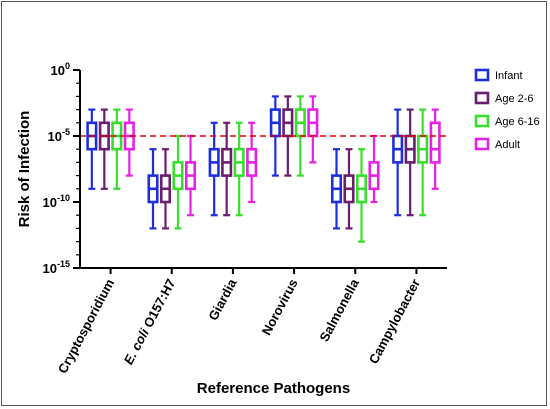 Image resolution: width=550 pixels, height=409 pixels. Describe the element at coordinates (150, 321) in the screenshot. I see `x-category-label: E. coli O157:H7` at that location.